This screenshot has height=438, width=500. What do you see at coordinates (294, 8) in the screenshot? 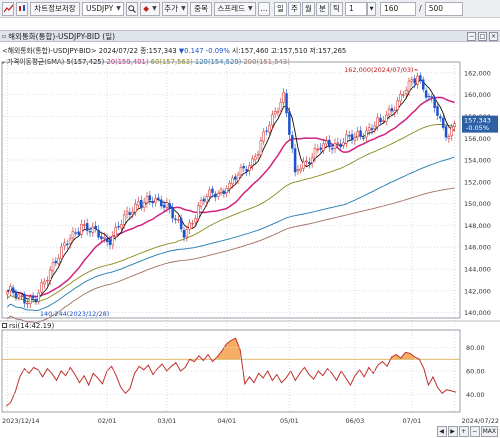
I see `period-week-tab: 주` at bounding box center [294, 8].